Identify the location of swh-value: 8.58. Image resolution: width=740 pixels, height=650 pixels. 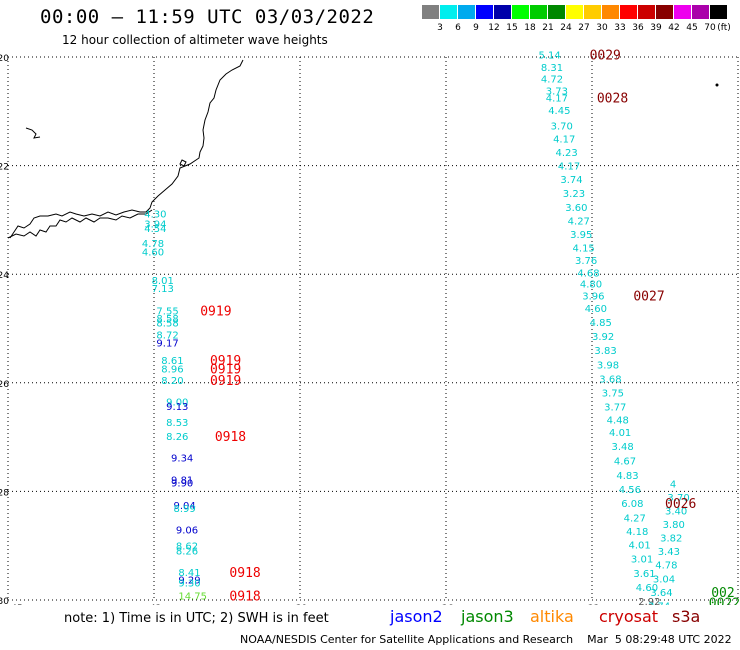
(167, 319).